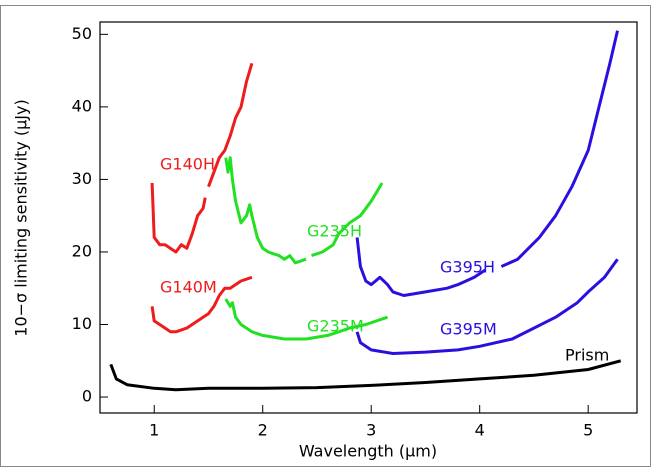  Describe the element at coordinates (371, 430) in the screenshot. I see `x-tick-label: 3` at that location.